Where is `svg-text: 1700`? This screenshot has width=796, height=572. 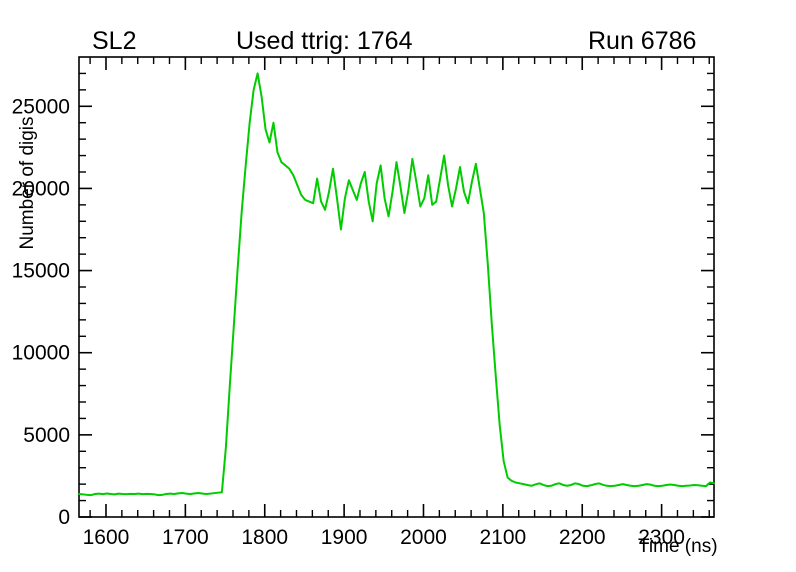
svg-text: 1700 is located at coordinates (185, 537).